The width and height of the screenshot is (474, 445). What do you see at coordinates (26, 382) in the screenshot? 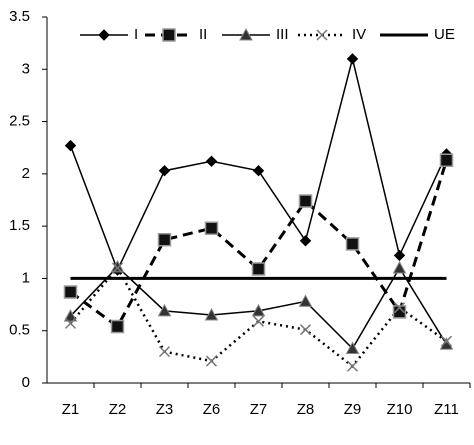
I see `y-tick-label: 0` at bounding box center [26, 382].